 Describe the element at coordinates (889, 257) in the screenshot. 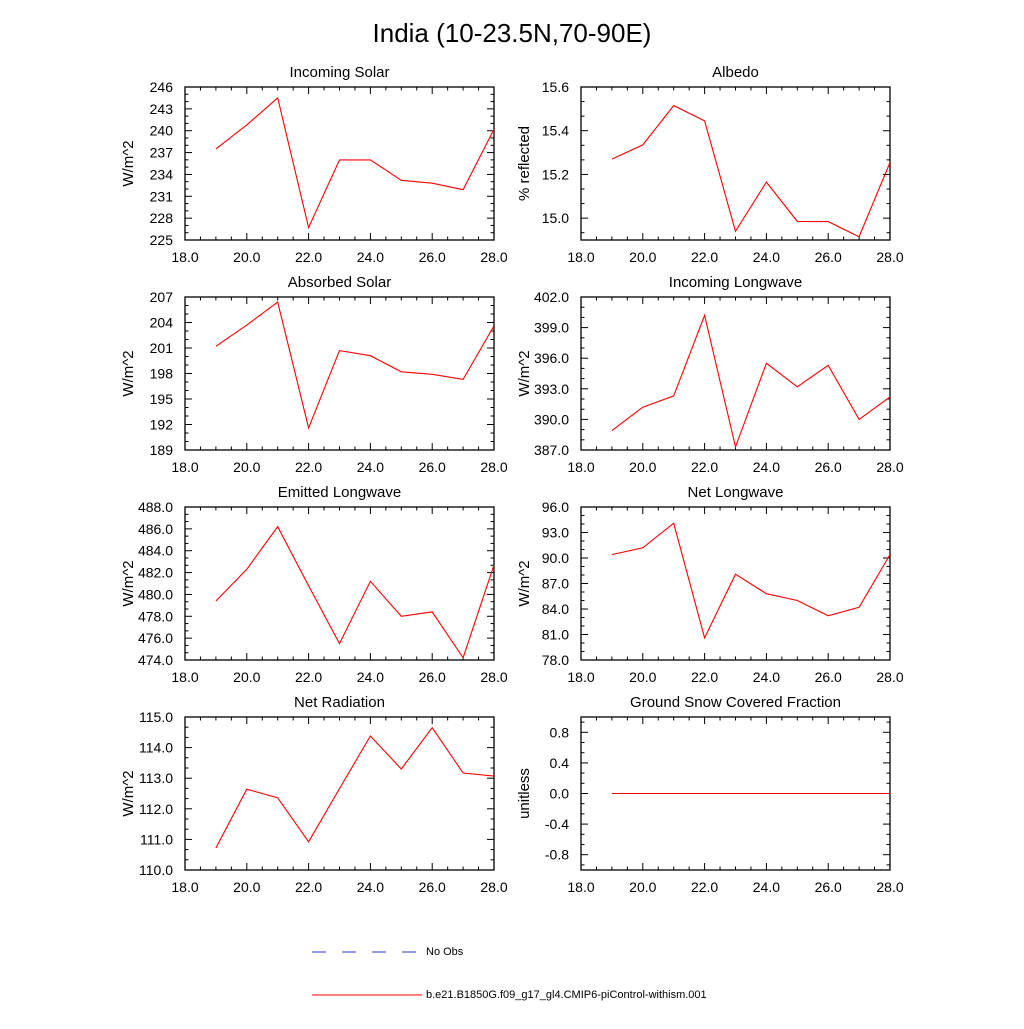

I see `albedo-x-tick-label: 28.0` at that location.